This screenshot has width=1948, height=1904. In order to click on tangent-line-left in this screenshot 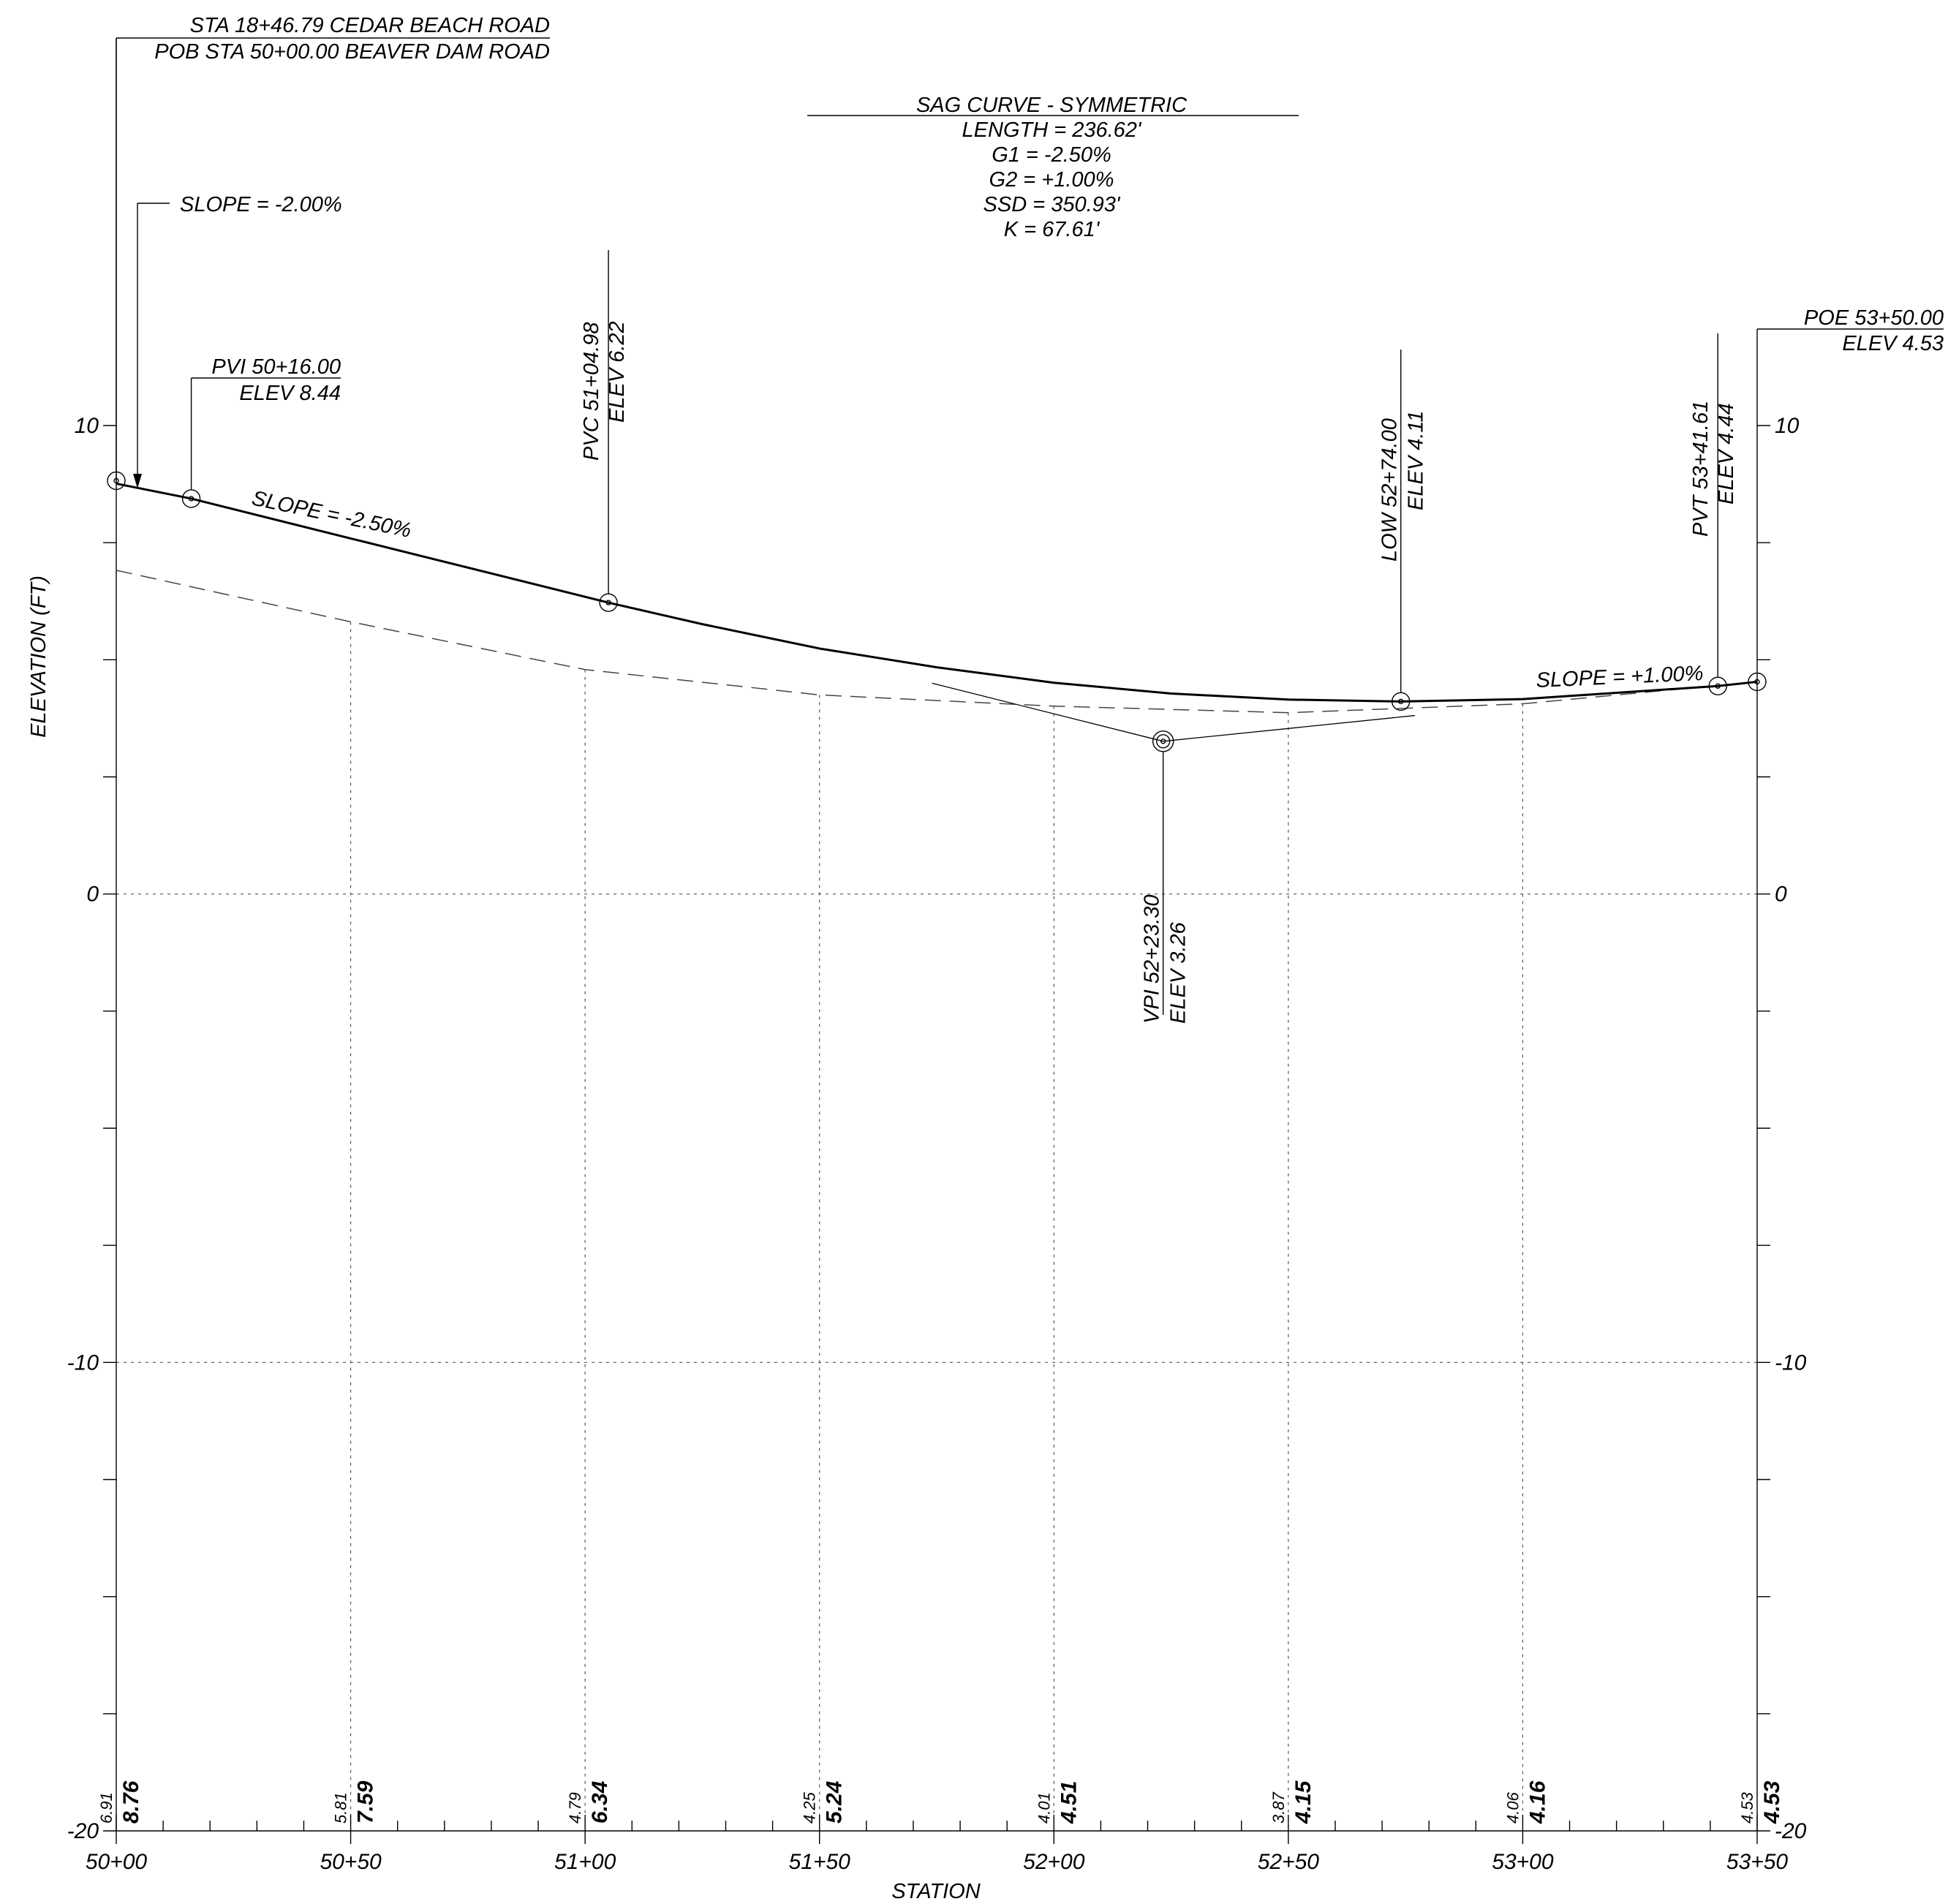, I will do `click(1047, 712)`.